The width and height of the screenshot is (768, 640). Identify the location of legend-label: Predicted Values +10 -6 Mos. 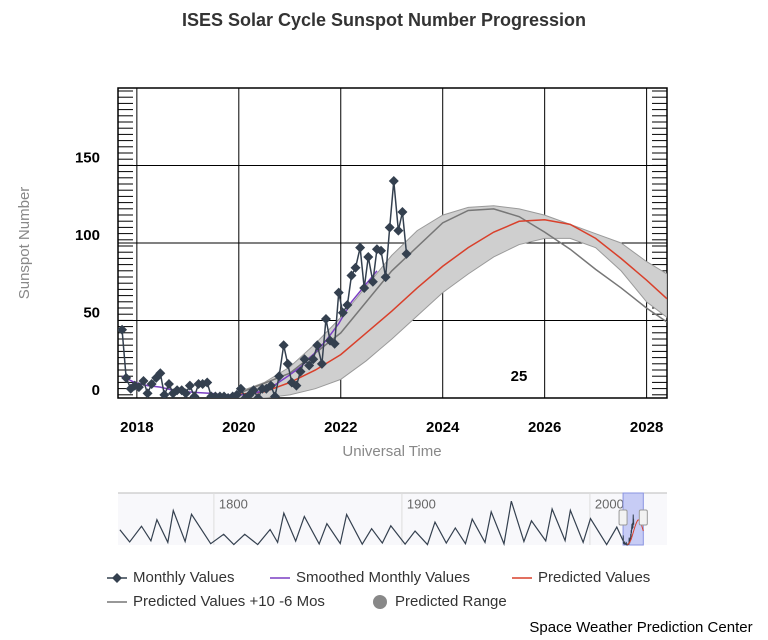
(229, 601).